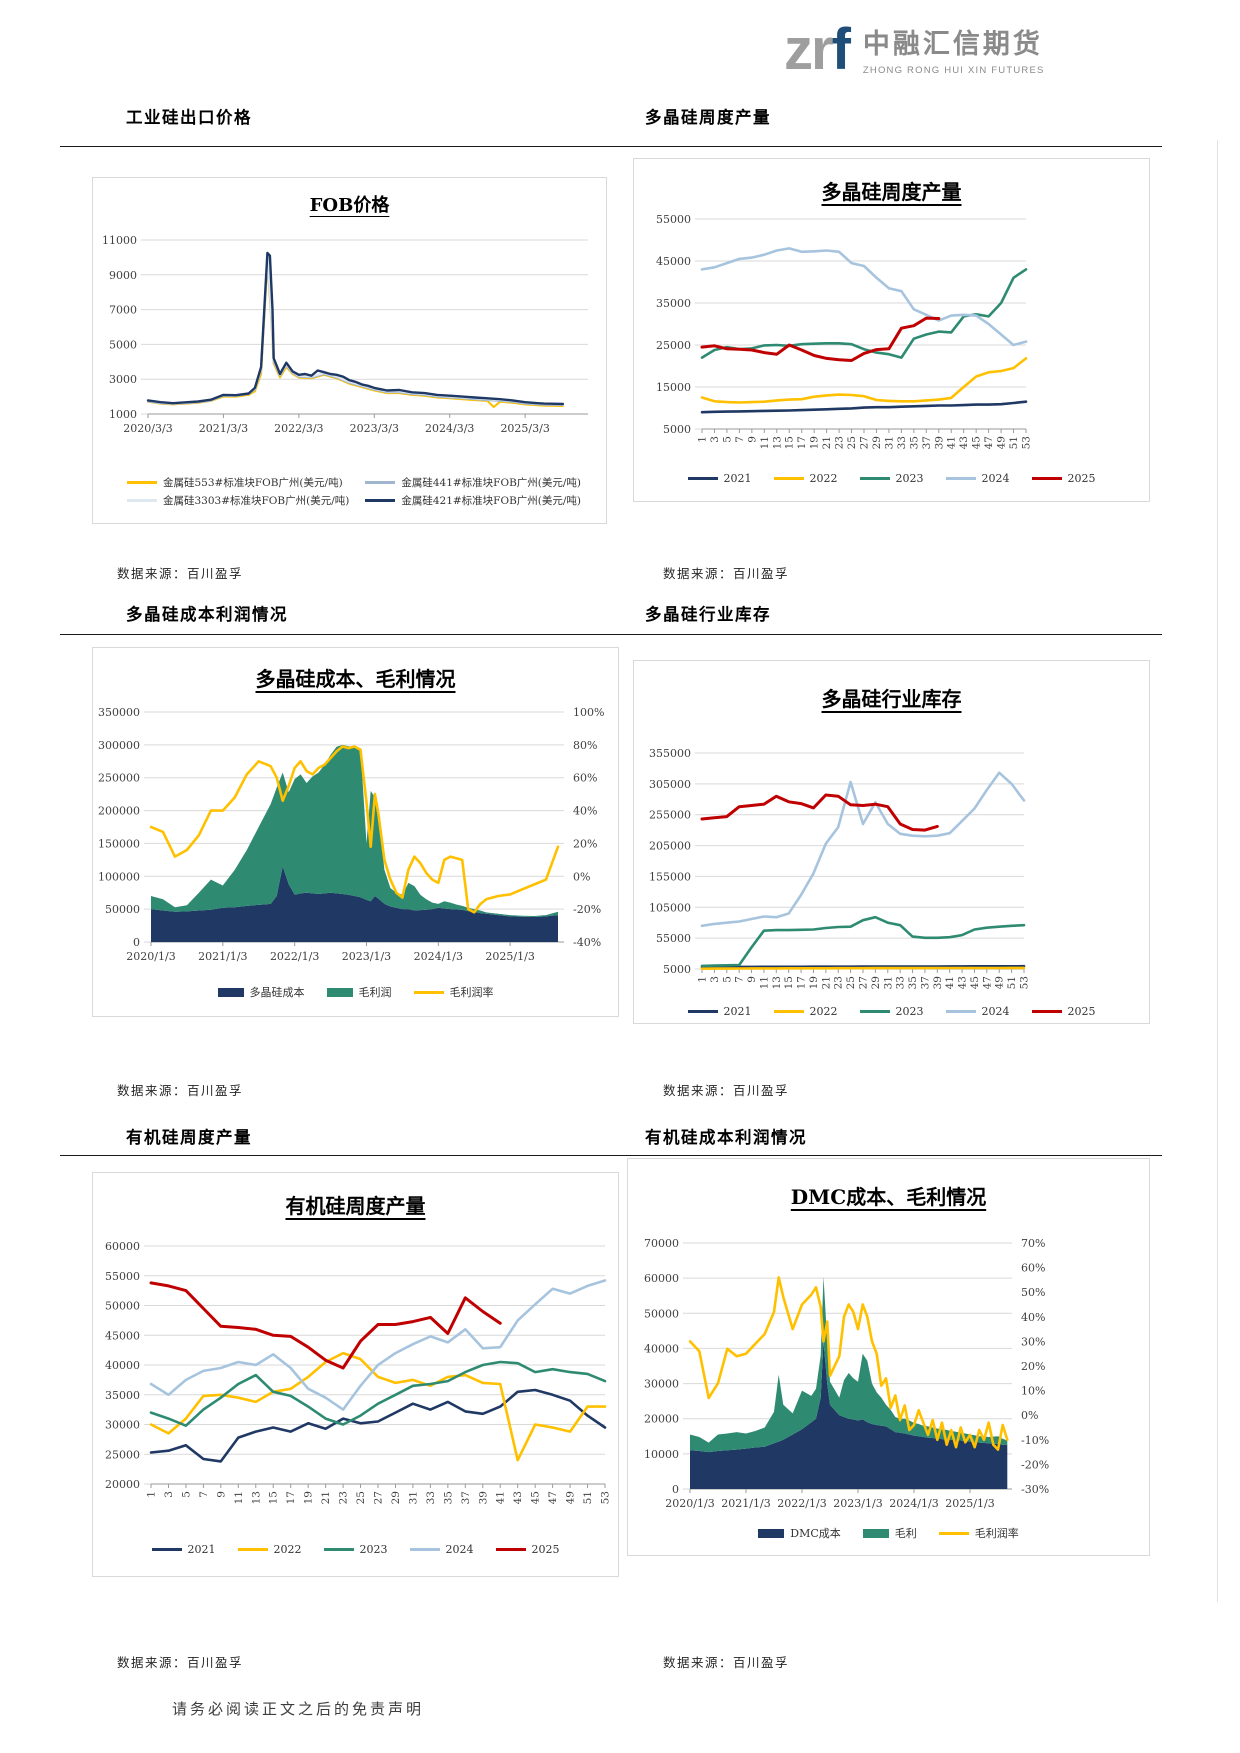 Image resolution: width=1240 pixels, height=1753 pixels. I want to click on legend-item: 金属硅441#标准块FOB广州(美元/吨), so click(473, 482).